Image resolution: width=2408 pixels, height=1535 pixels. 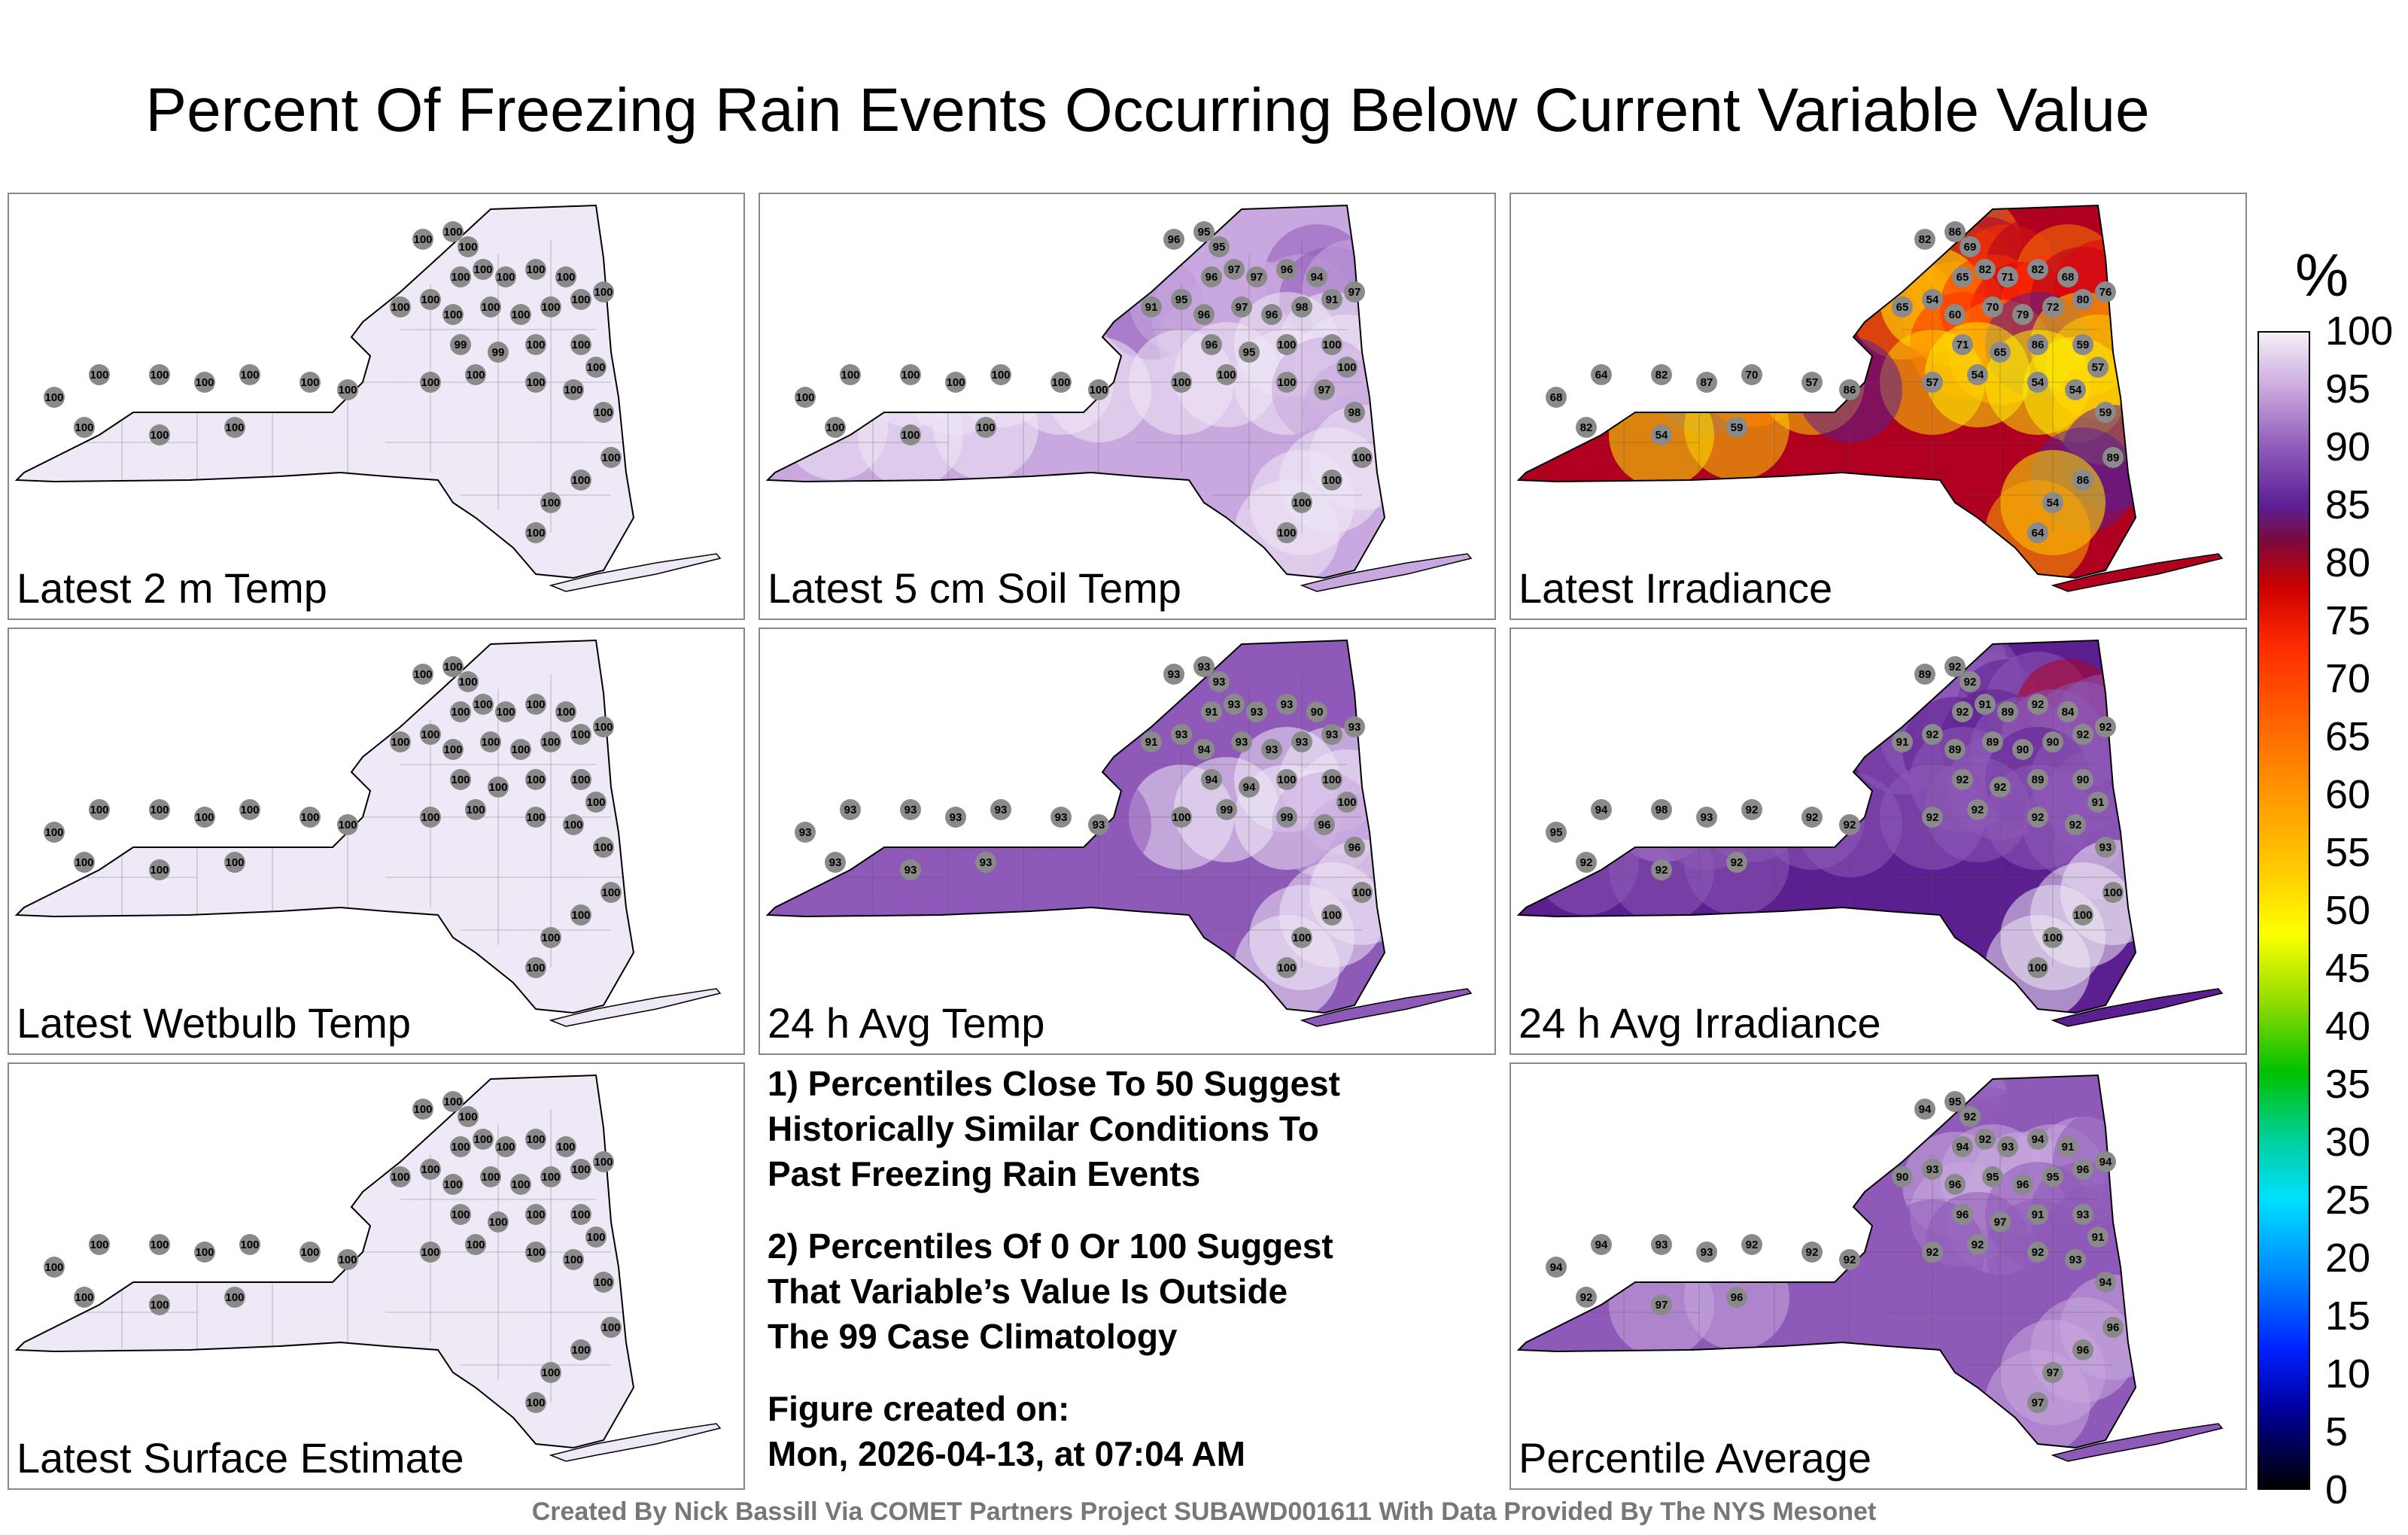 What do you see at coordinates (461, 345) in the screenshot?
I see `station-value: 99` at bounding box center [461, 345].